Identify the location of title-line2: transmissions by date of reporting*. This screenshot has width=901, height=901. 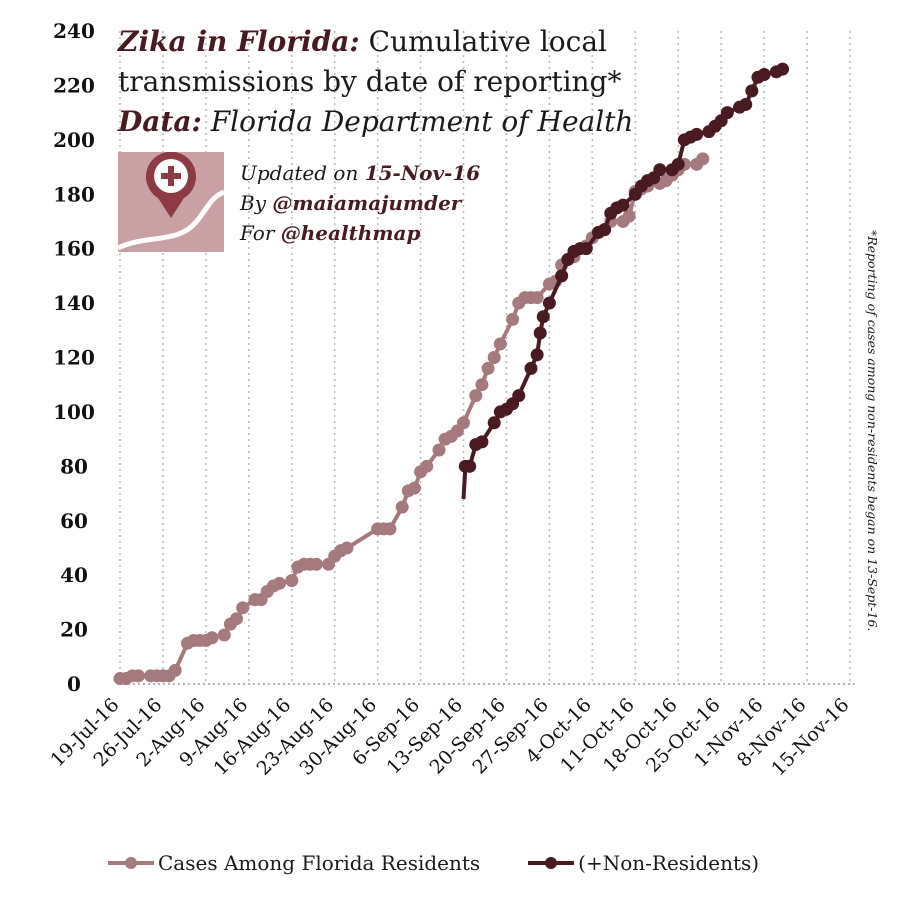
(370, 81).